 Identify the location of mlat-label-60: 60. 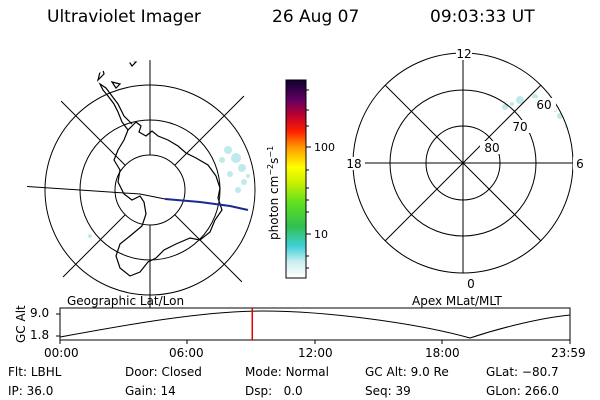
(543, 105).